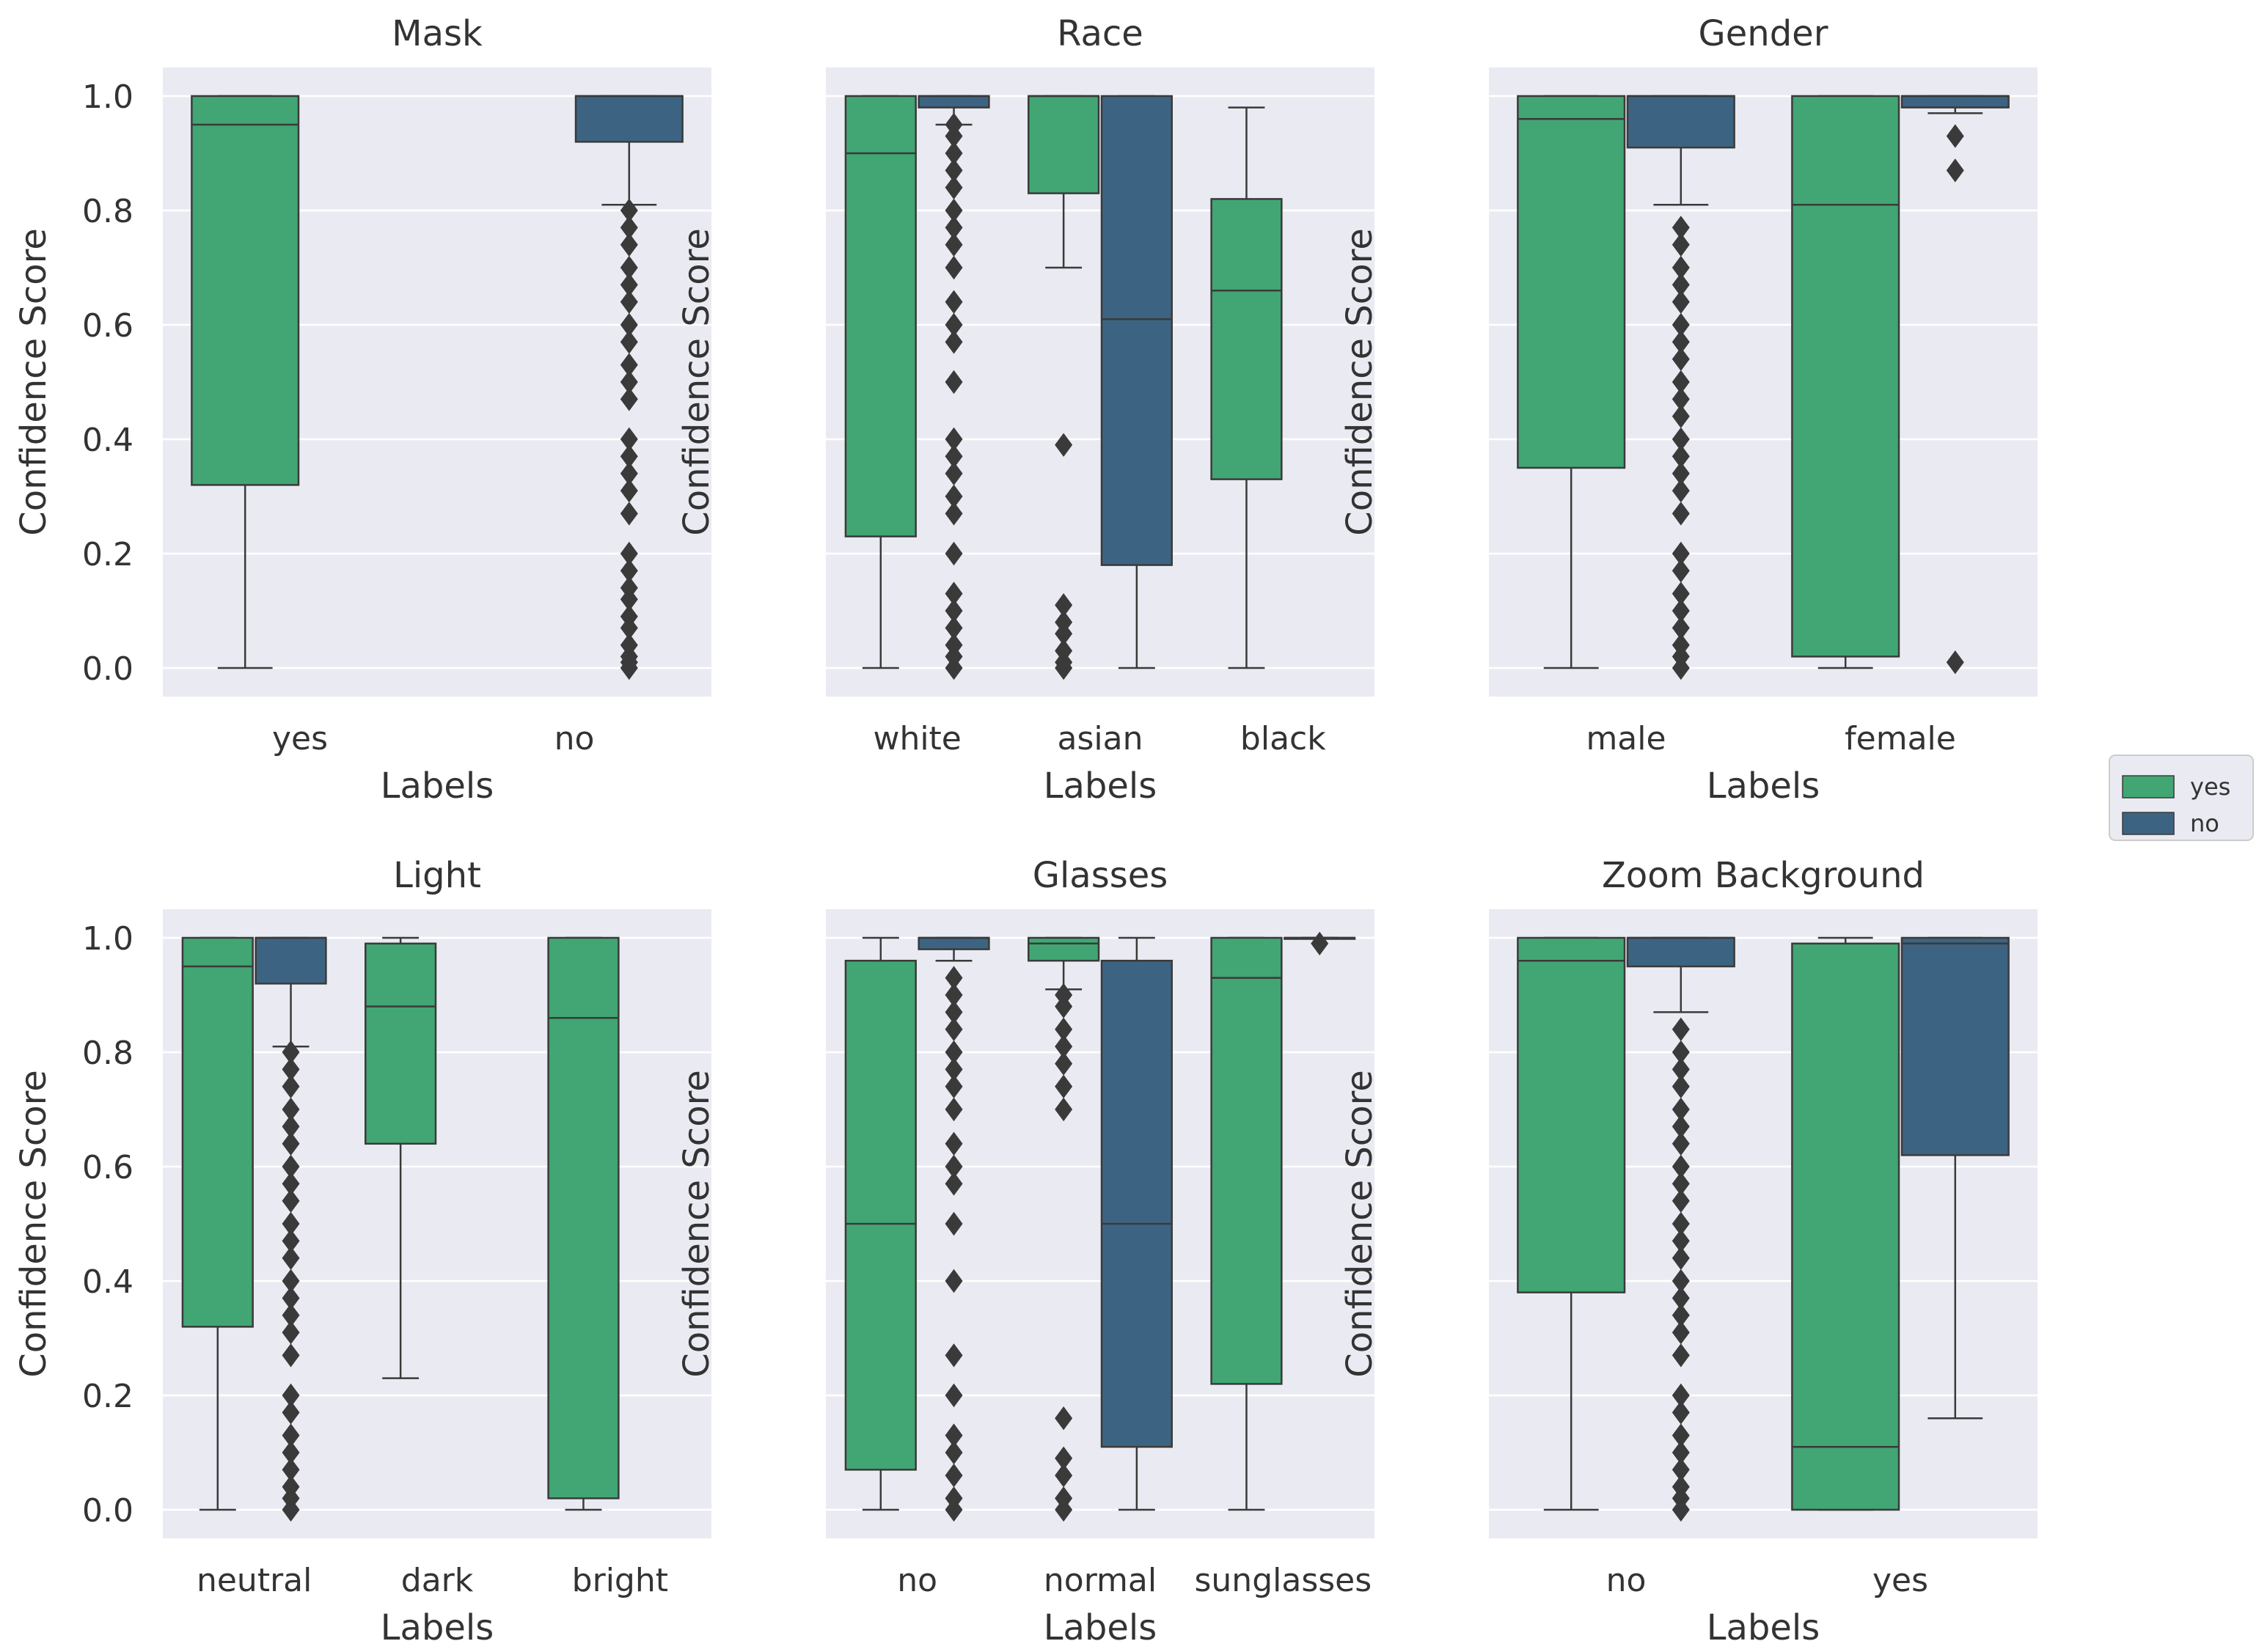 This screenshot has width=2259, height=1652. What do you see at coordinates (437, 1580) in the screenshot?
I see `x-tick-label: dark` at bounding box center [437, 1580].